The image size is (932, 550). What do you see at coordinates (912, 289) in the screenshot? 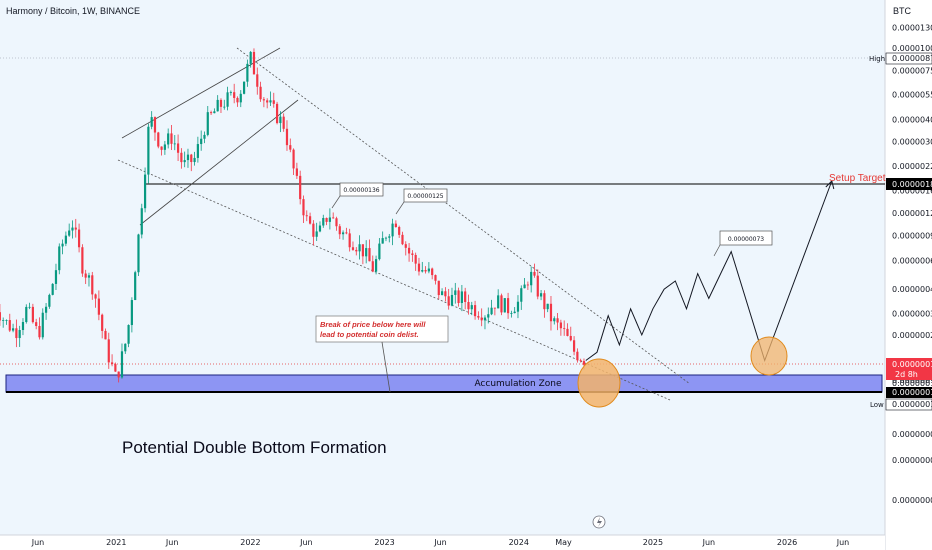
I see `y-tick-label: 0.00000045` at bounding box center [912, 289].